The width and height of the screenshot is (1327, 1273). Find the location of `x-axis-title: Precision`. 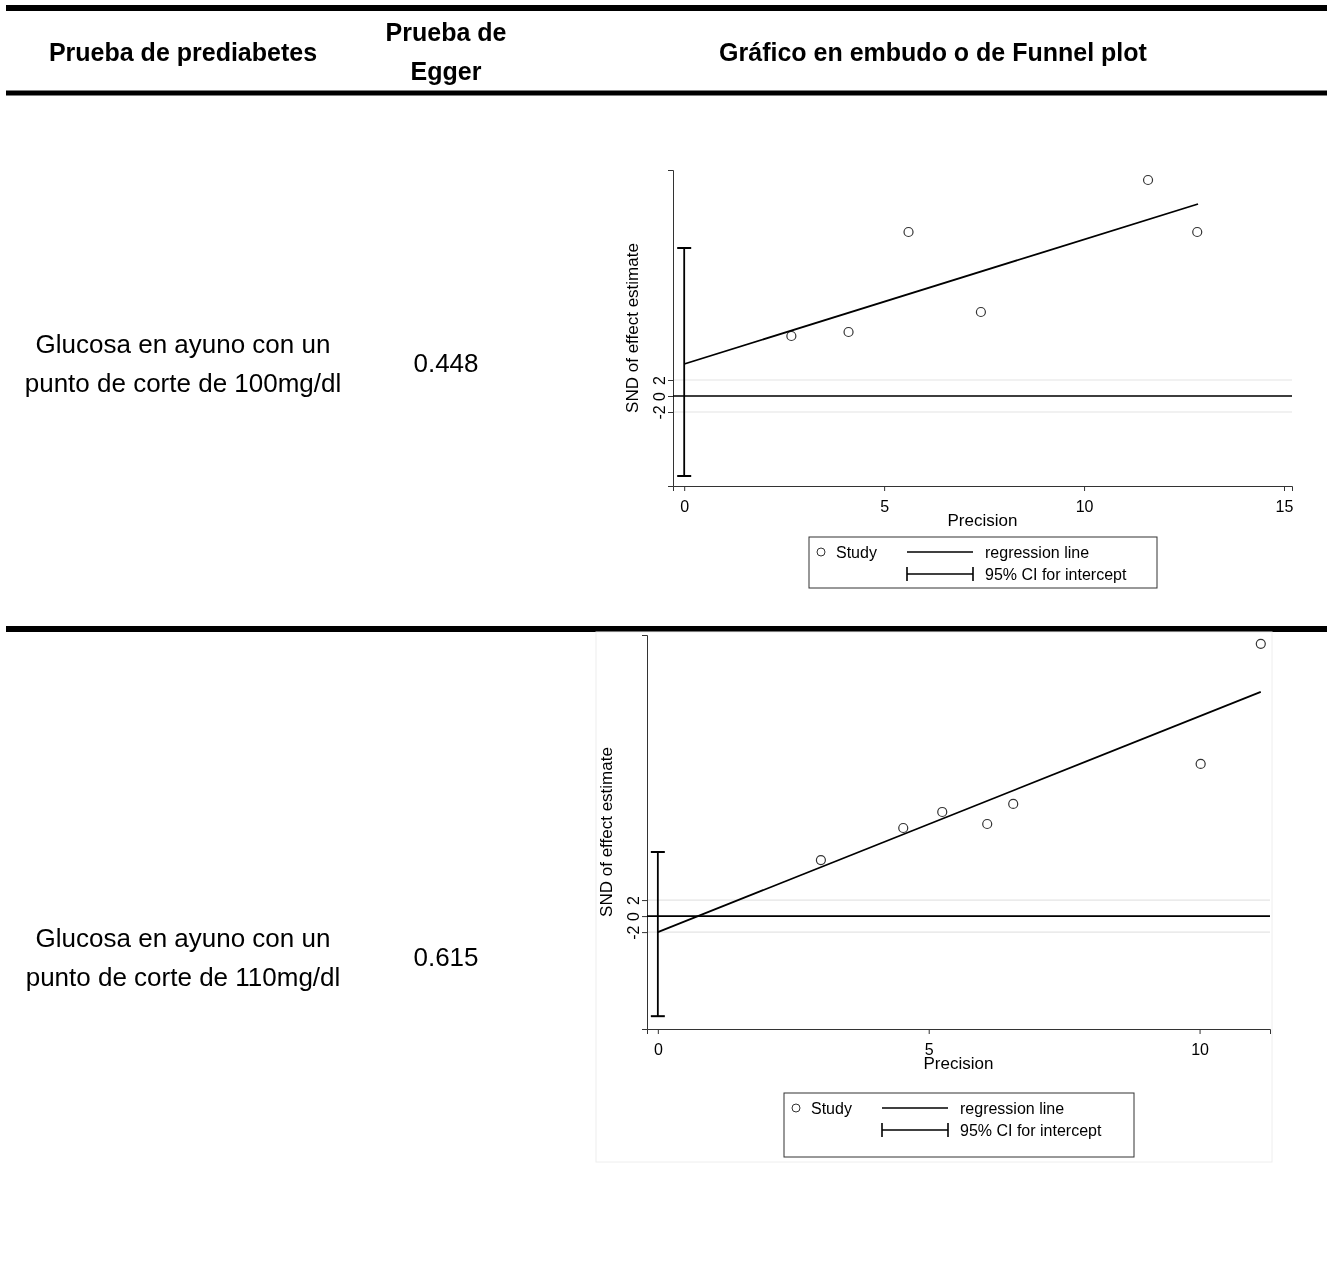

x-axis-title: Precision is located at coordinates (982, 520).